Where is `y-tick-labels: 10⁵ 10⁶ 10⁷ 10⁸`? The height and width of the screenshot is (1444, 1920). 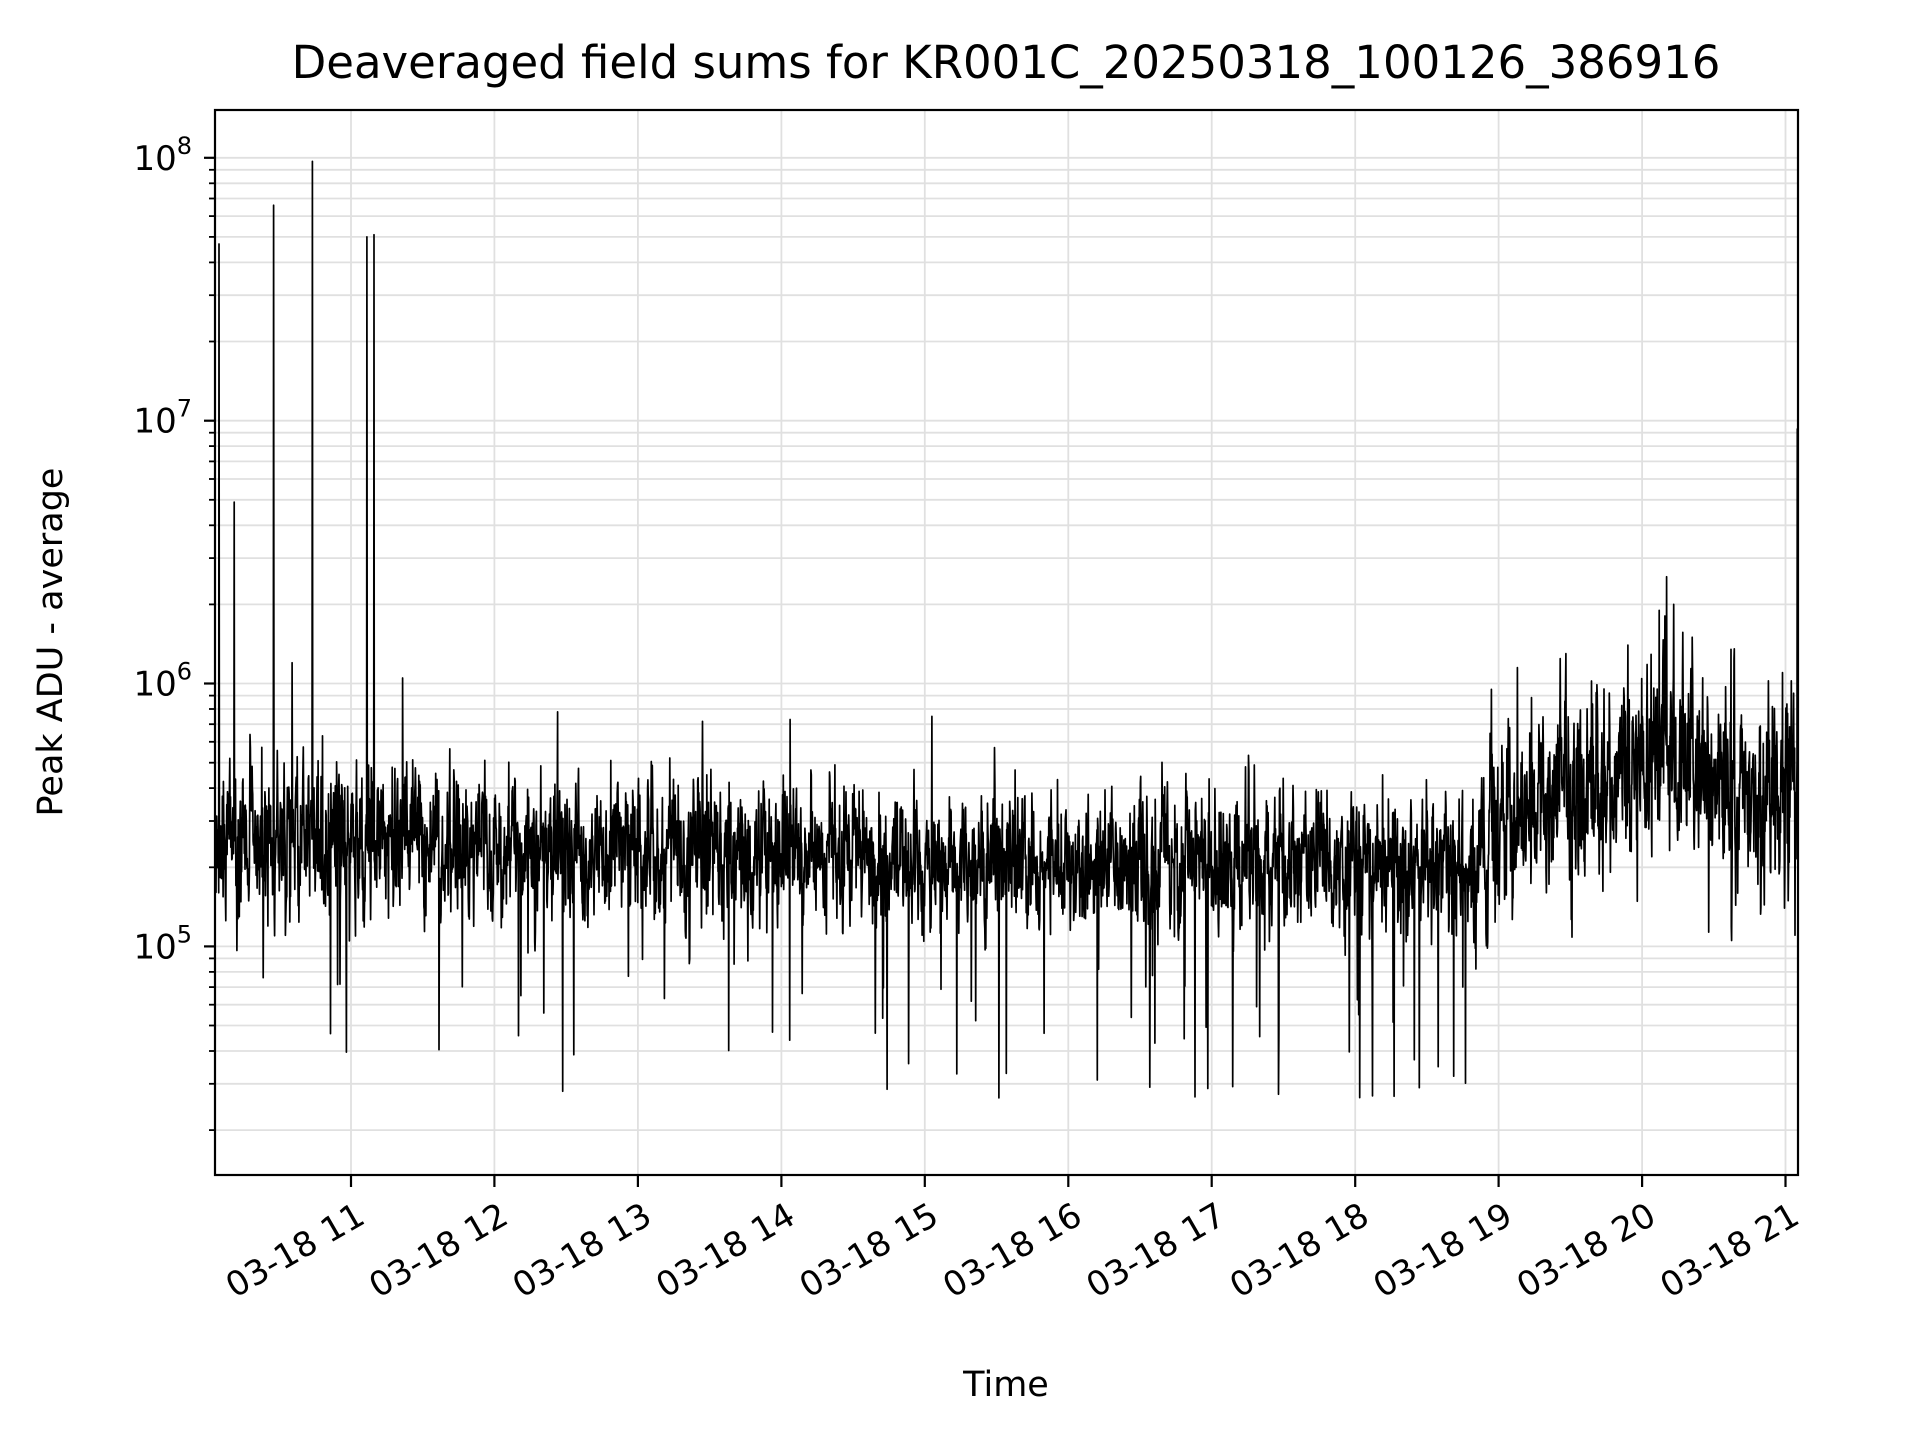 y-tick-labels: 10⁵ 10⁶ 10⁷ 10⁸ is located at coordinates (162, 550).